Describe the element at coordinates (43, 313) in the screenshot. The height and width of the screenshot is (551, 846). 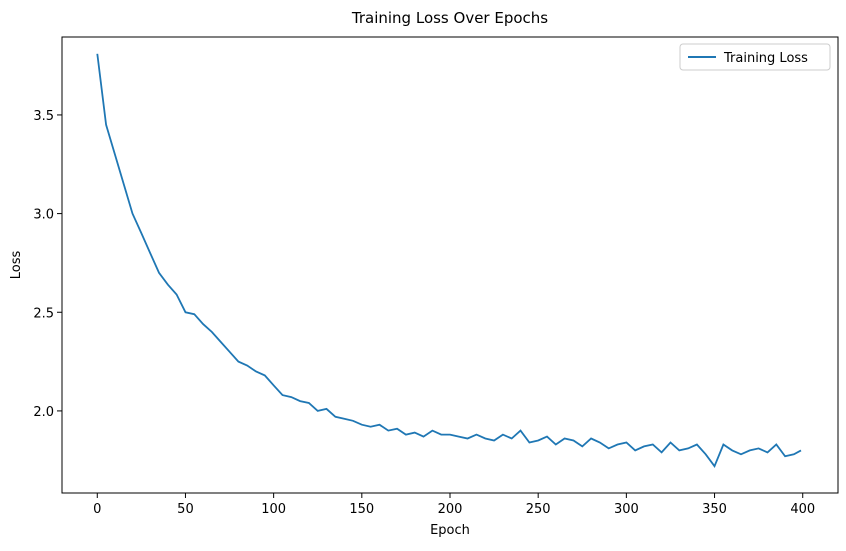
I see `y-tick-label: 2.5` at that location.